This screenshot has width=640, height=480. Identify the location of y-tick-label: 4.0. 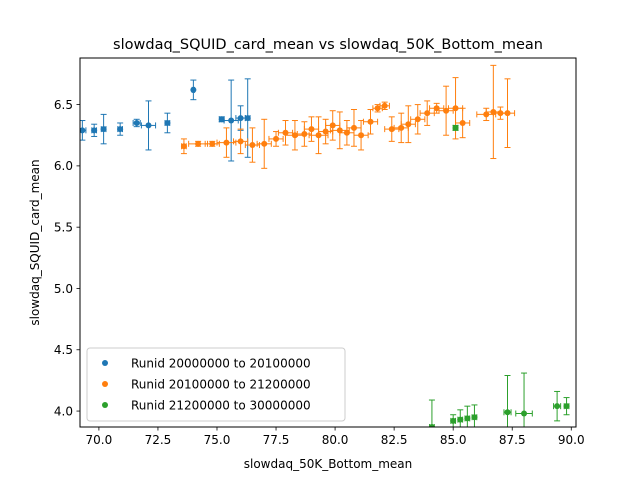
(63, 411).